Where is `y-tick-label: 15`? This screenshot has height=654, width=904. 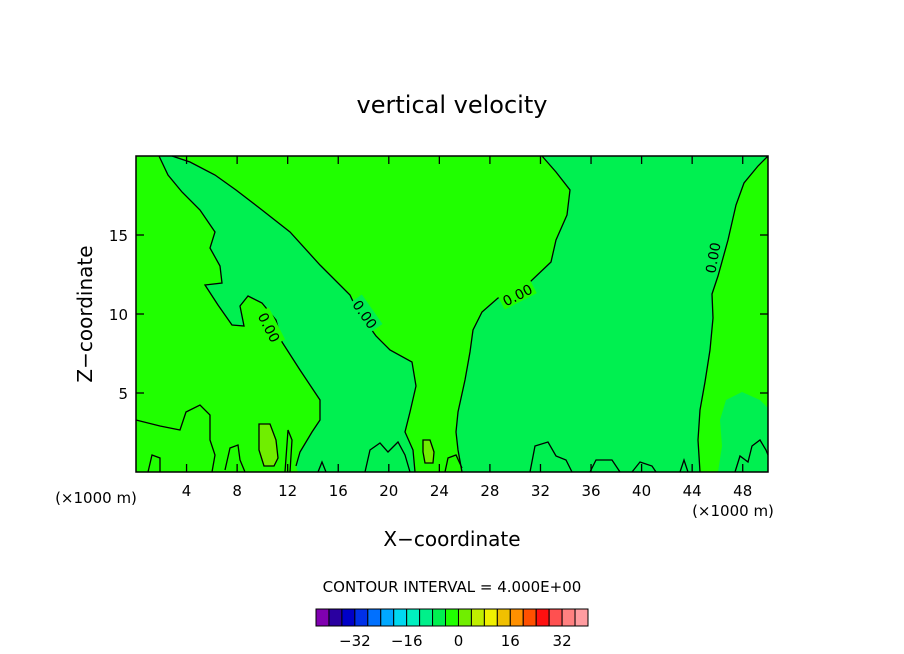
y-tick-label: 15 is located at coordinates (118, 236).